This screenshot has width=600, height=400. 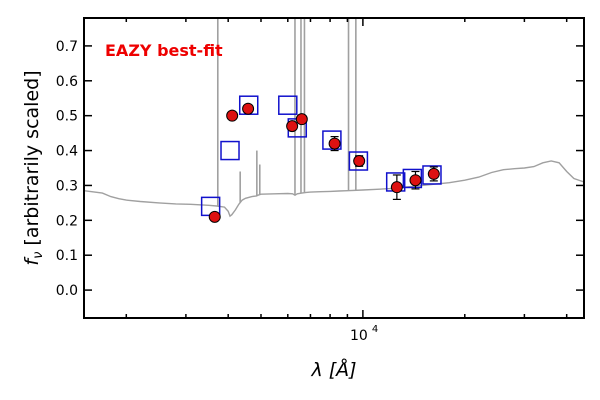 What do you see at coordinates (164, 50) in the screenshot?
I see `annotation-eazy-best-fit: EAZY best-fit` at bounding box center [164, 50].